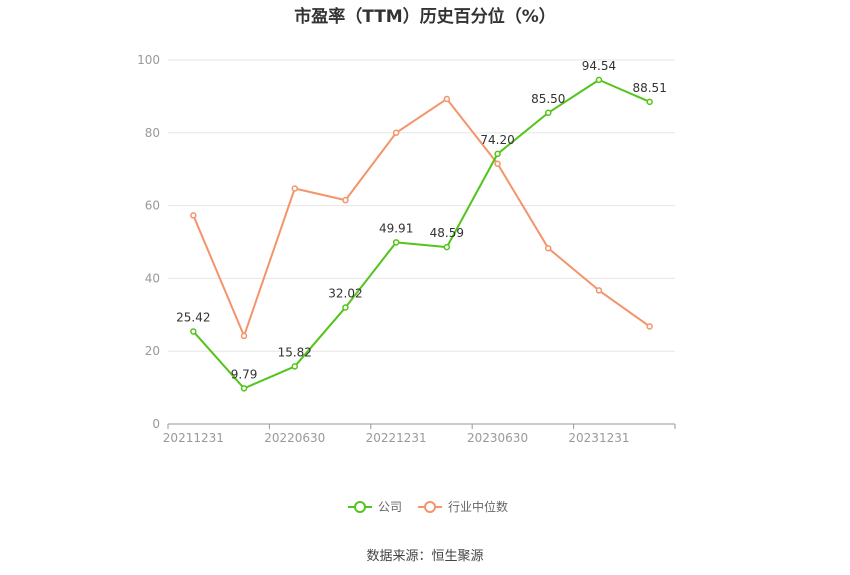  What do you see at coordinates (152, 206) in the screenshot?
I see `y-tick-label: 60` at bounding box center [152, 206].